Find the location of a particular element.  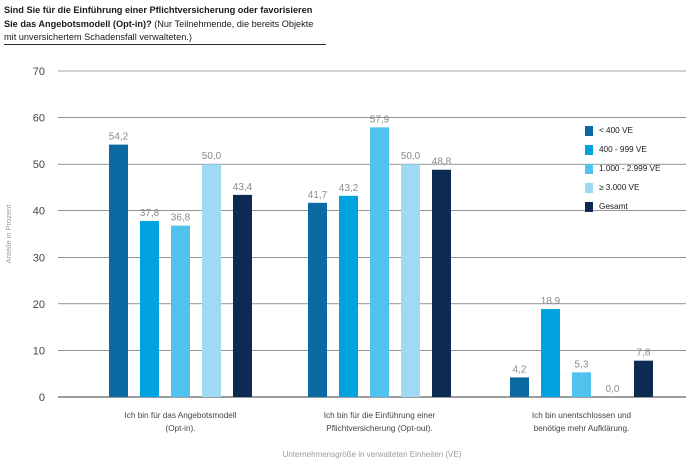

category-label: (Opt-in). is located at coordinates (180, 428).